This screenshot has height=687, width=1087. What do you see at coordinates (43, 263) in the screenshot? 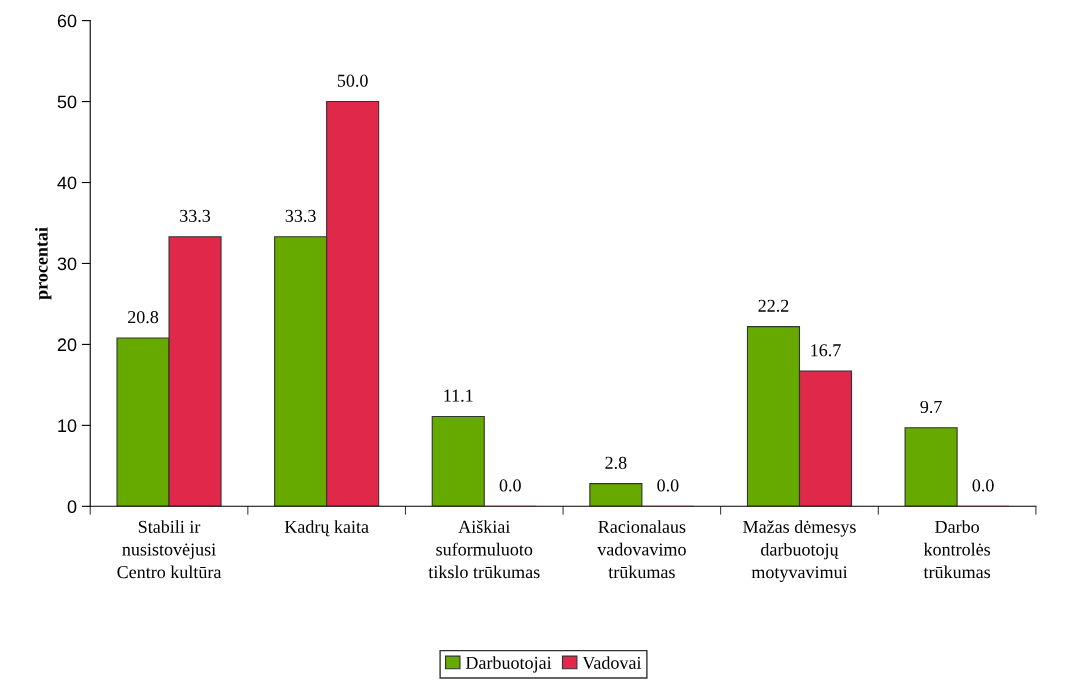
I see `y-axis-title: procentai` at bounding box center [43, 263].